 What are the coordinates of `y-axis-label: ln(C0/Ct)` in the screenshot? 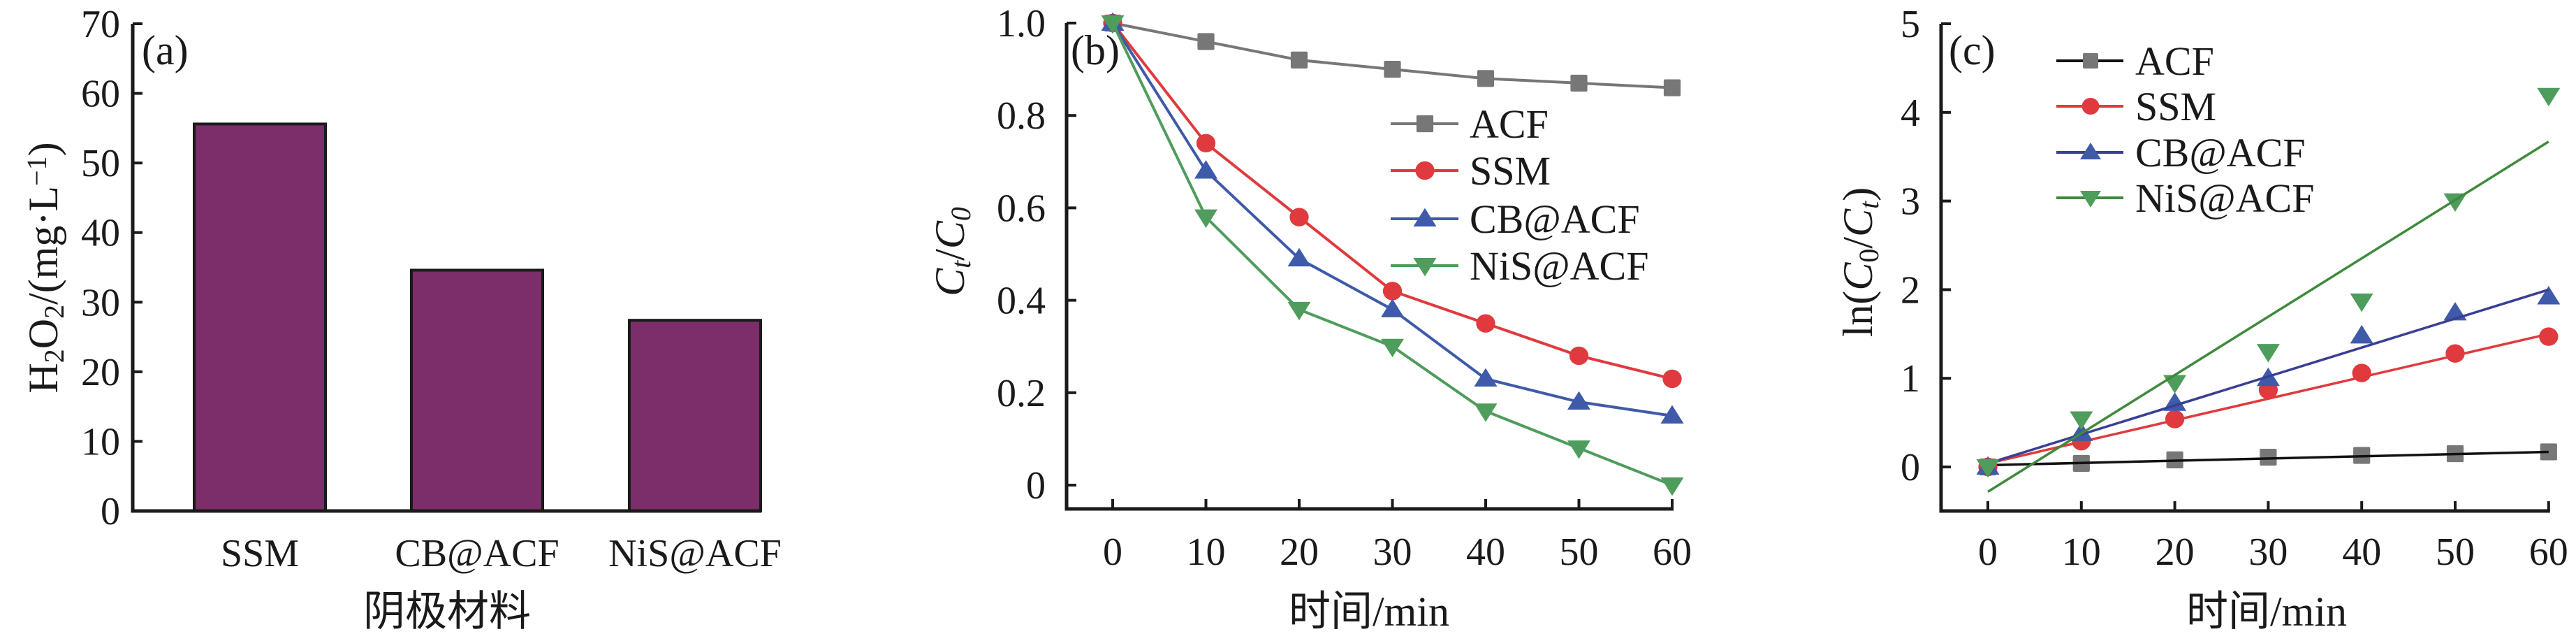 It's located at (1860, 262).